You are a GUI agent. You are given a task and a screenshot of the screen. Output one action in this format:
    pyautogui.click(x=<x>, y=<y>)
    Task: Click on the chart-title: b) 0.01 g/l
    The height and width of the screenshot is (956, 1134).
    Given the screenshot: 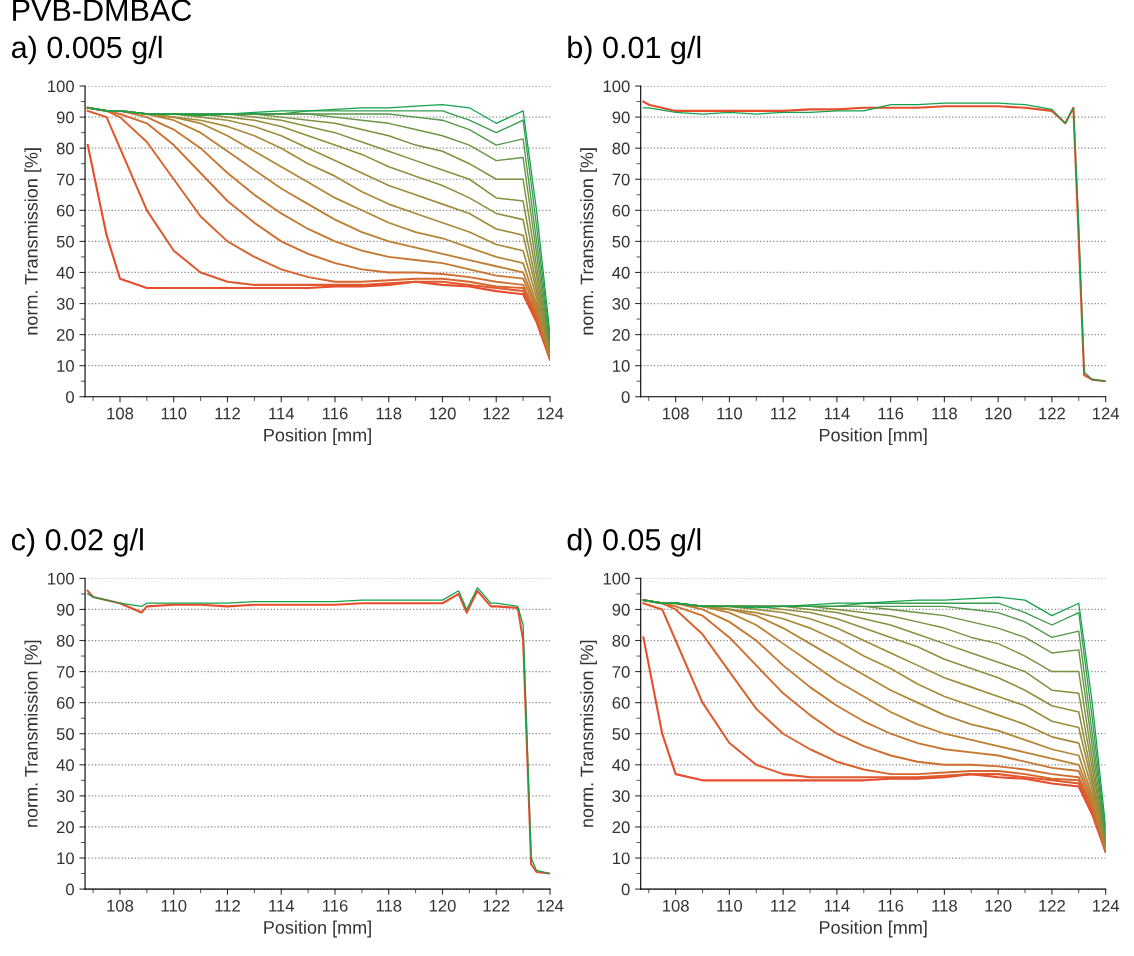 What is the action you would take?
    pyautogui.click(x=634, y=50)
    